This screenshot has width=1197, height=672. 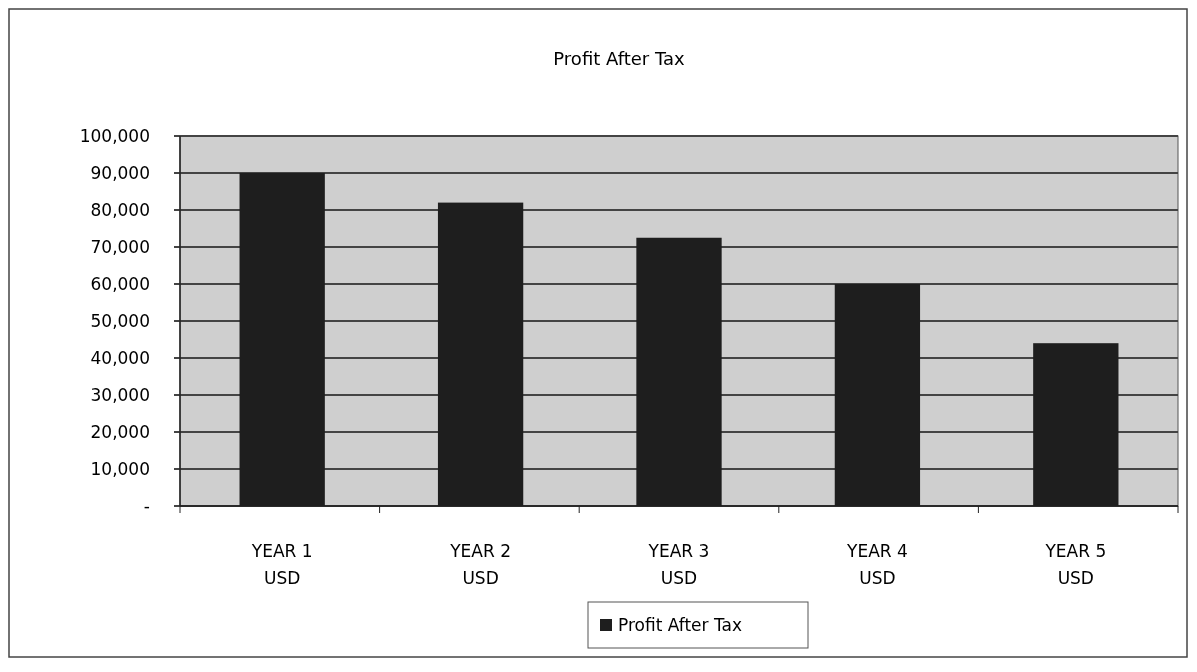 What do you see at coordinates (281, 564) in the screenshot?
I see `x-tick-label: YEAR 1 USD` at bounding box center [281, 564].